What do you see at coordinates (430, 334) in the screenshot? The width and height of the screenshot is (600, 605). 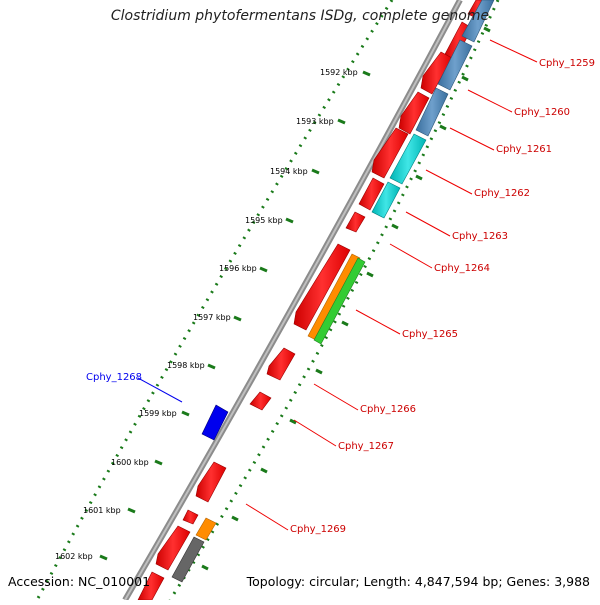 I see `gene-label: Cphy_1265` at bounding box center [430, 334].